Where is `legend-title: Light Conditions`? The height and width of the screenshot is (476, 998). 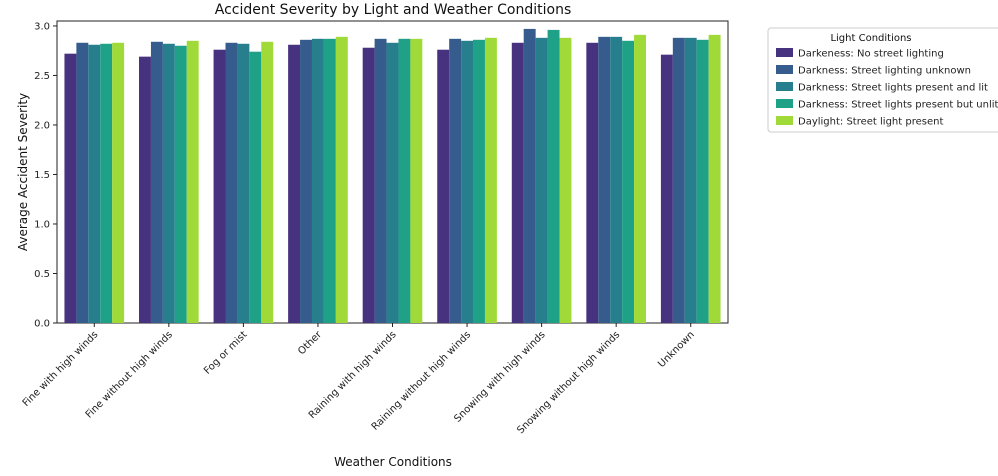 legend-title: Light Conditions is located at coordinates (870, 38).